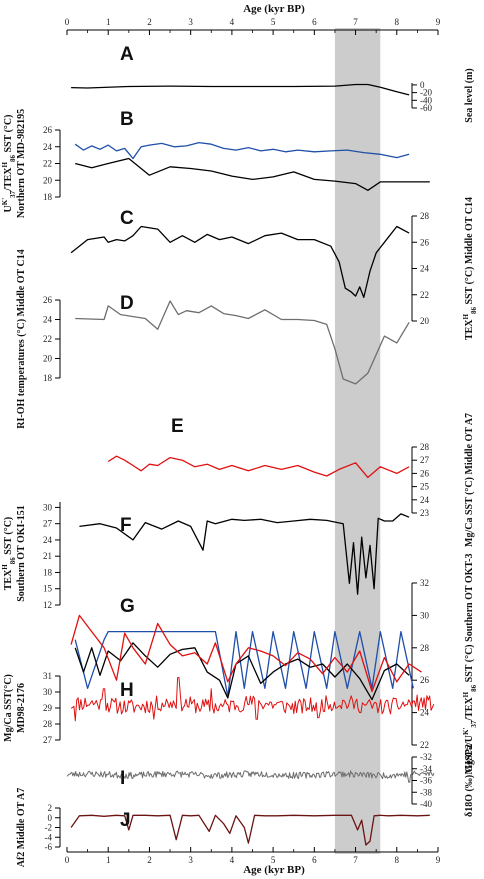 The image size is (484, 879). I want to click on panel-B-axis-title: UK'37/TEXH86 SST (°C), so click(9, 164).